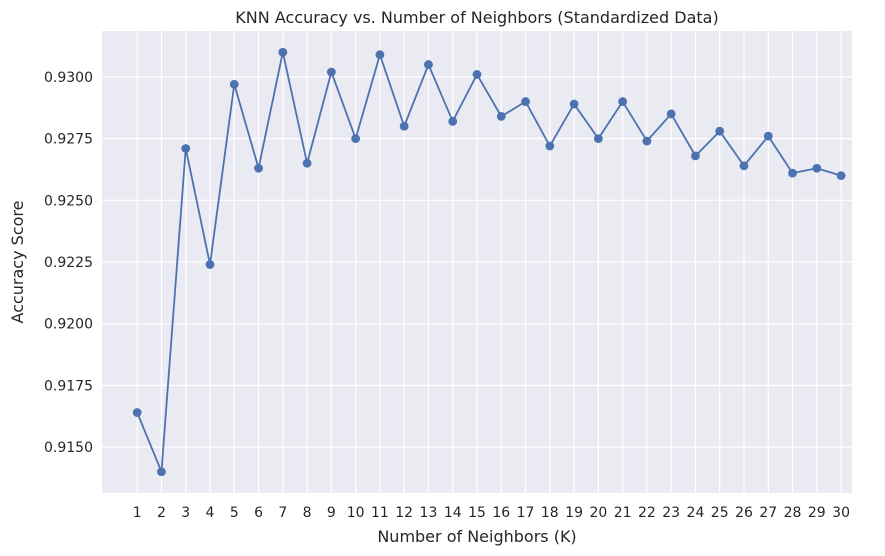  I want to click on x-tick-label: 13, so click(429, 513).